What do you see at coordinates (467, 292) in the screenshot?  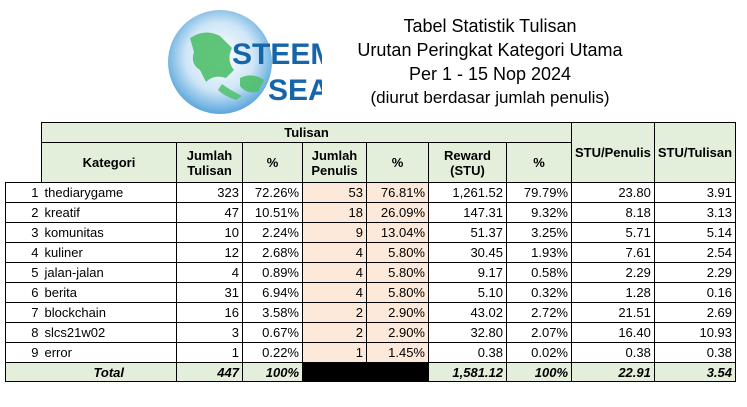 I see `row-reward: 5.10` at bounding box center [467, 292].